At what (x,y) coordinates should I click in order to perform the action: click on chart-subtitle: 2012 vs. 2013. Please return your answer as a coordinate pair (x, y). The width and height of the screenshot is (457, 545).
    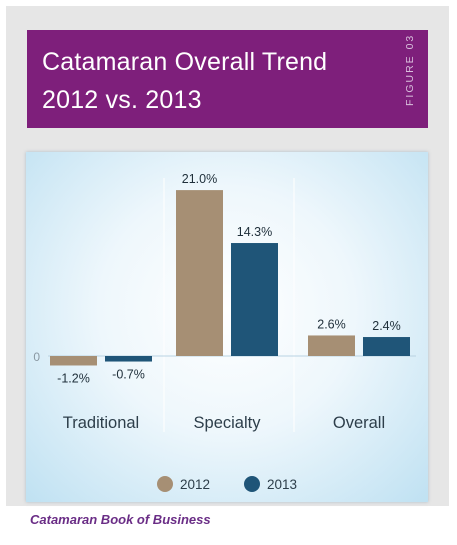
    Looking at the image, I should click on (122, 100).